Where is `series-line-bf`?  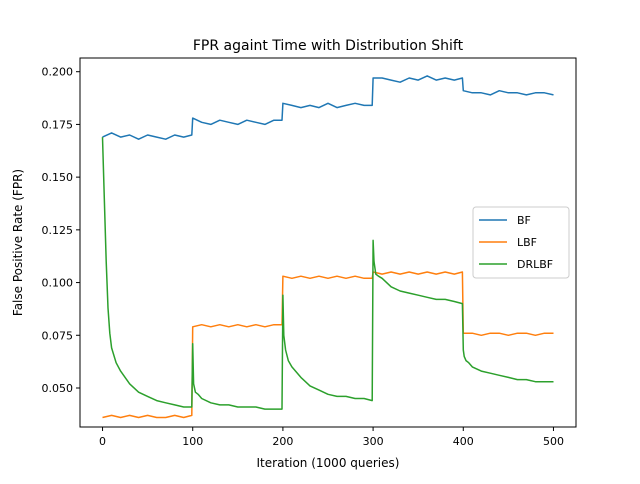
series-line-bf is located at coordinates (328, 107).